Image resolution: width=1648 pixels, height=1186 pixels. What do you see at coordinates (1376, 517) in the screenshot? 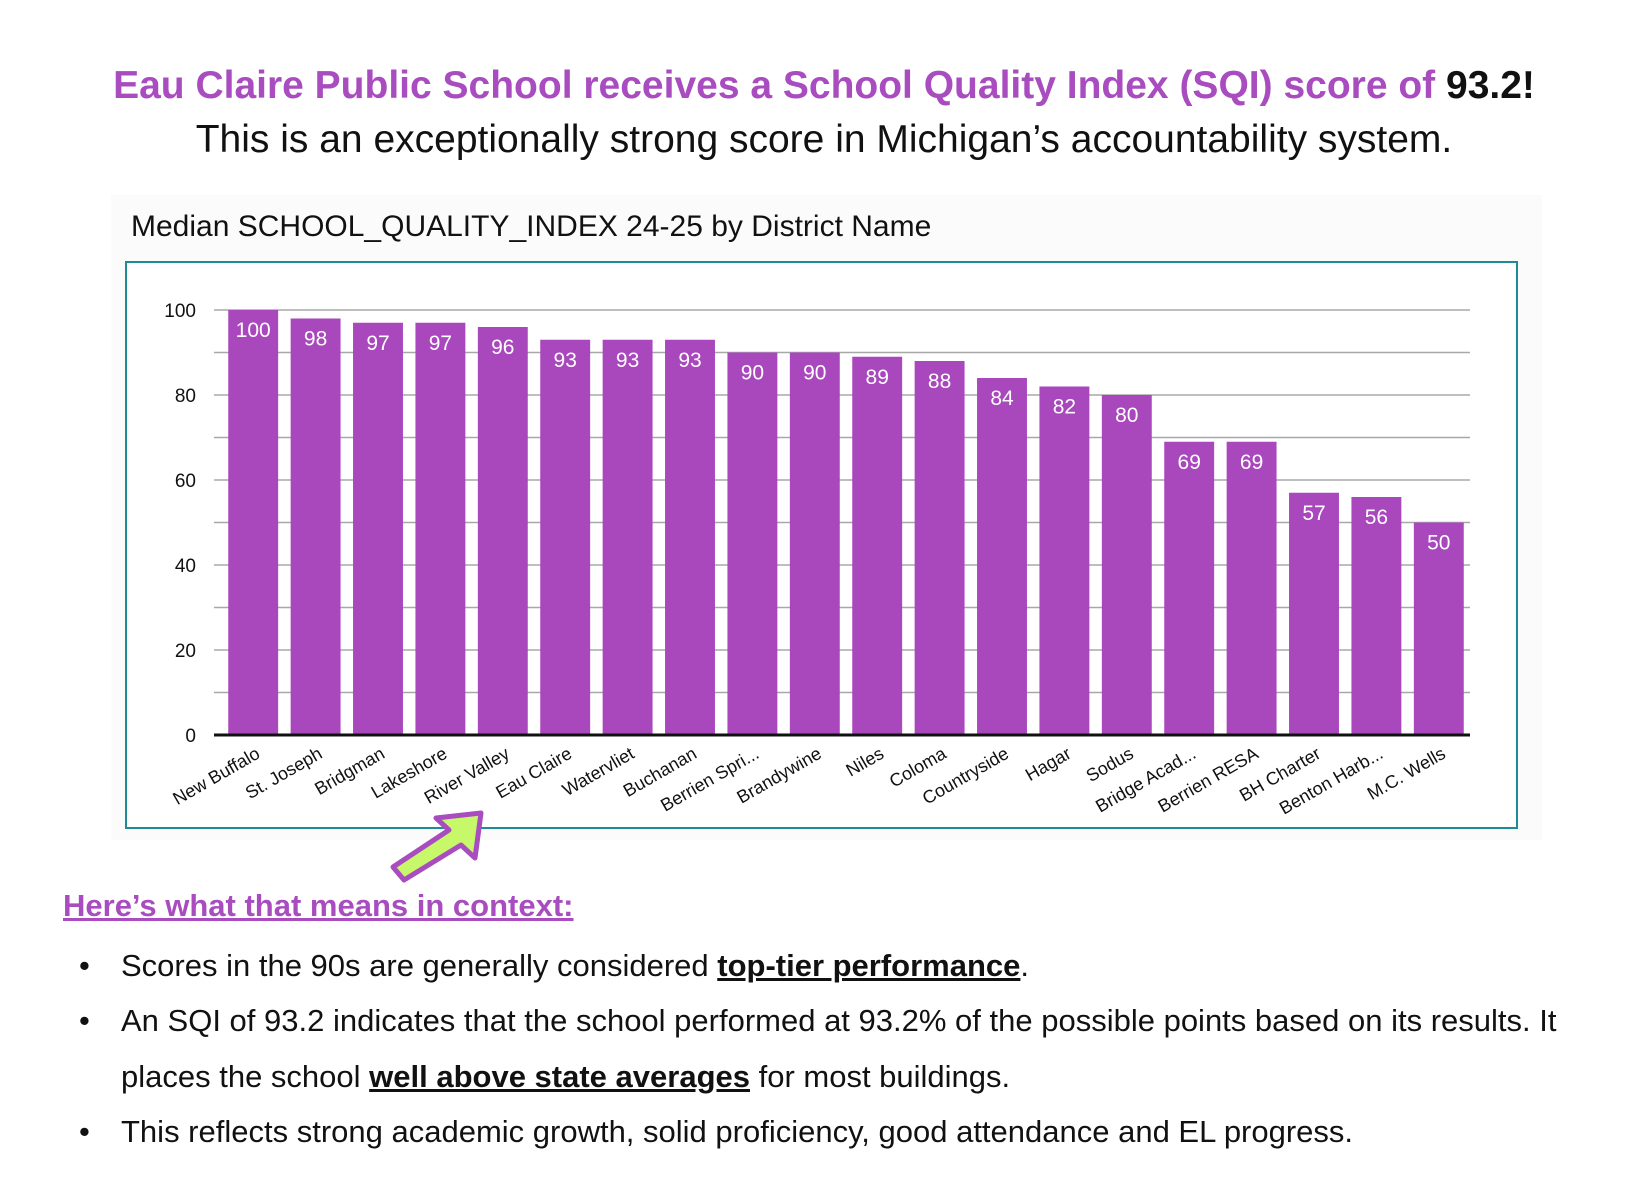
I see `data-label: 56` at bounding box center [1376, 517].